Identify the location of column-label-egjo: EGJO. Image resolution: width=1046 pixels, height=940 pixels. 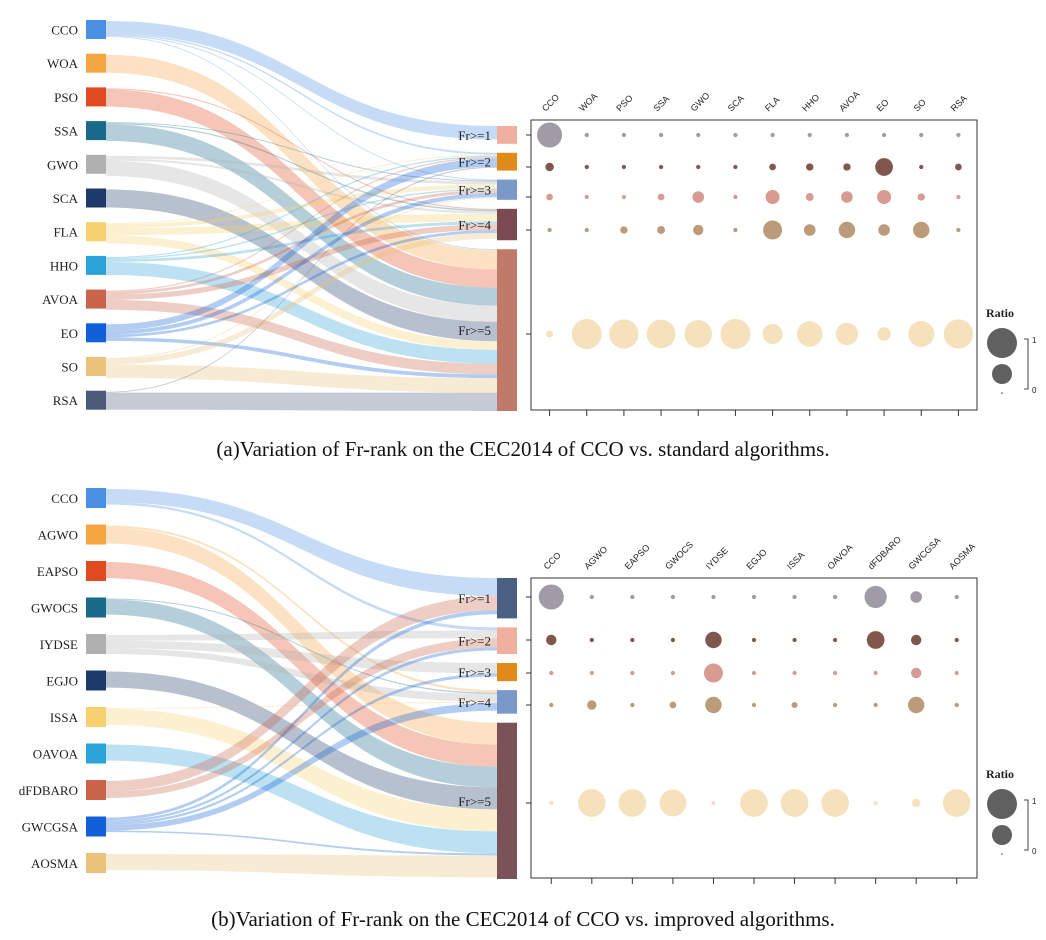
(756, 559).